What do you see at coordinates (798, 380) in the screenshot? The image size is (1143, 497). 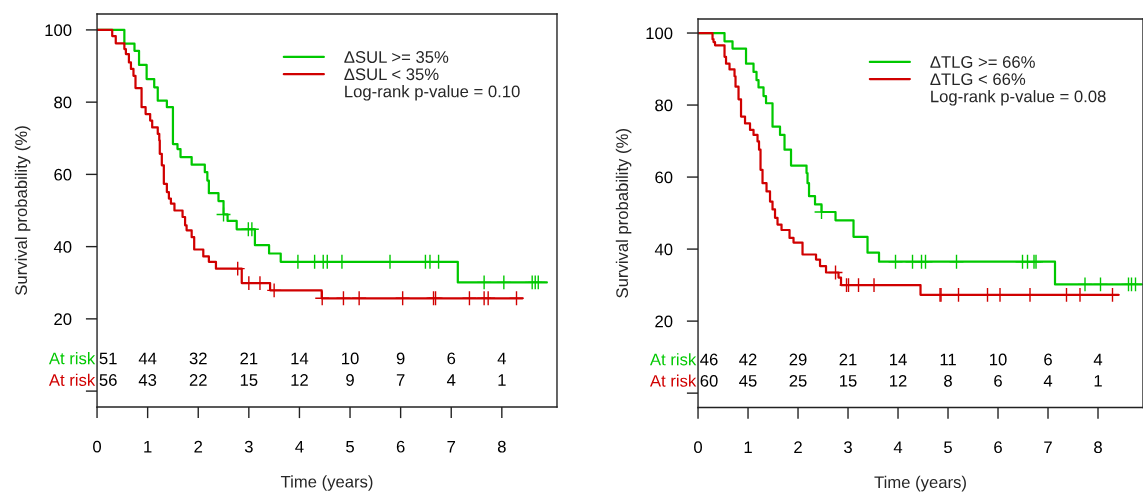 I see `annotation: 25` at bounding box center [798, 380].